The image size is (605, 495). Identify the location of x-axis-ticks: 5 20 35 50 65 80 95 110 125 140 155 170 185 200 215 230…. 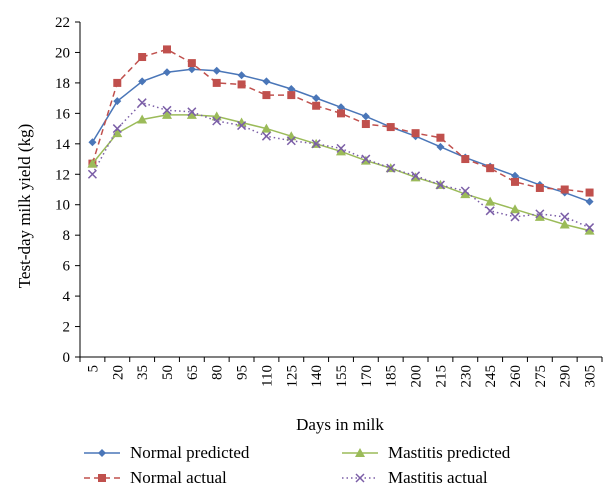
(341, 372).